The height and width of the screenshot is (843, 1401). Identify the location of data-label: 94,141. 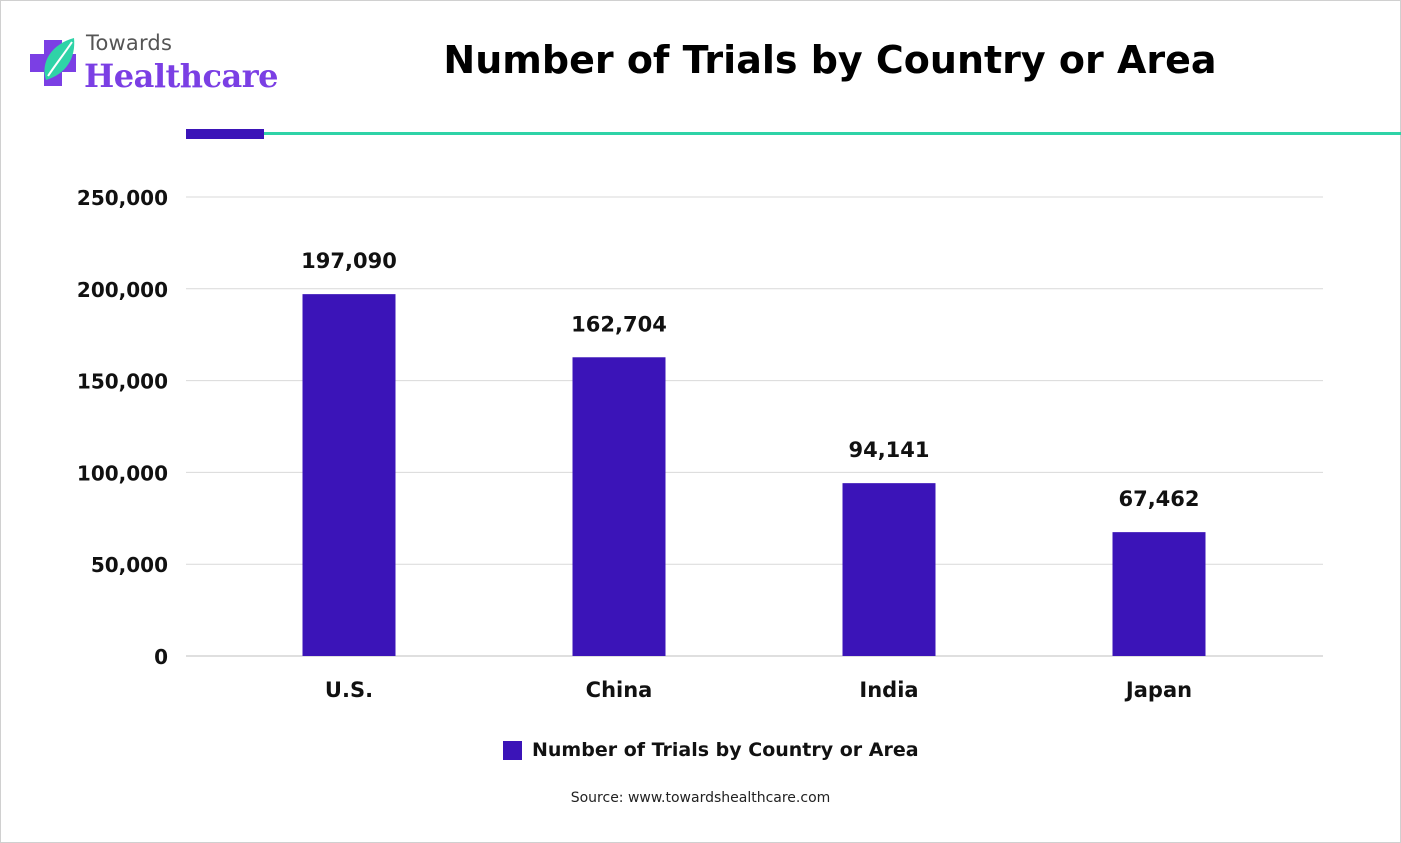
(888, 450).